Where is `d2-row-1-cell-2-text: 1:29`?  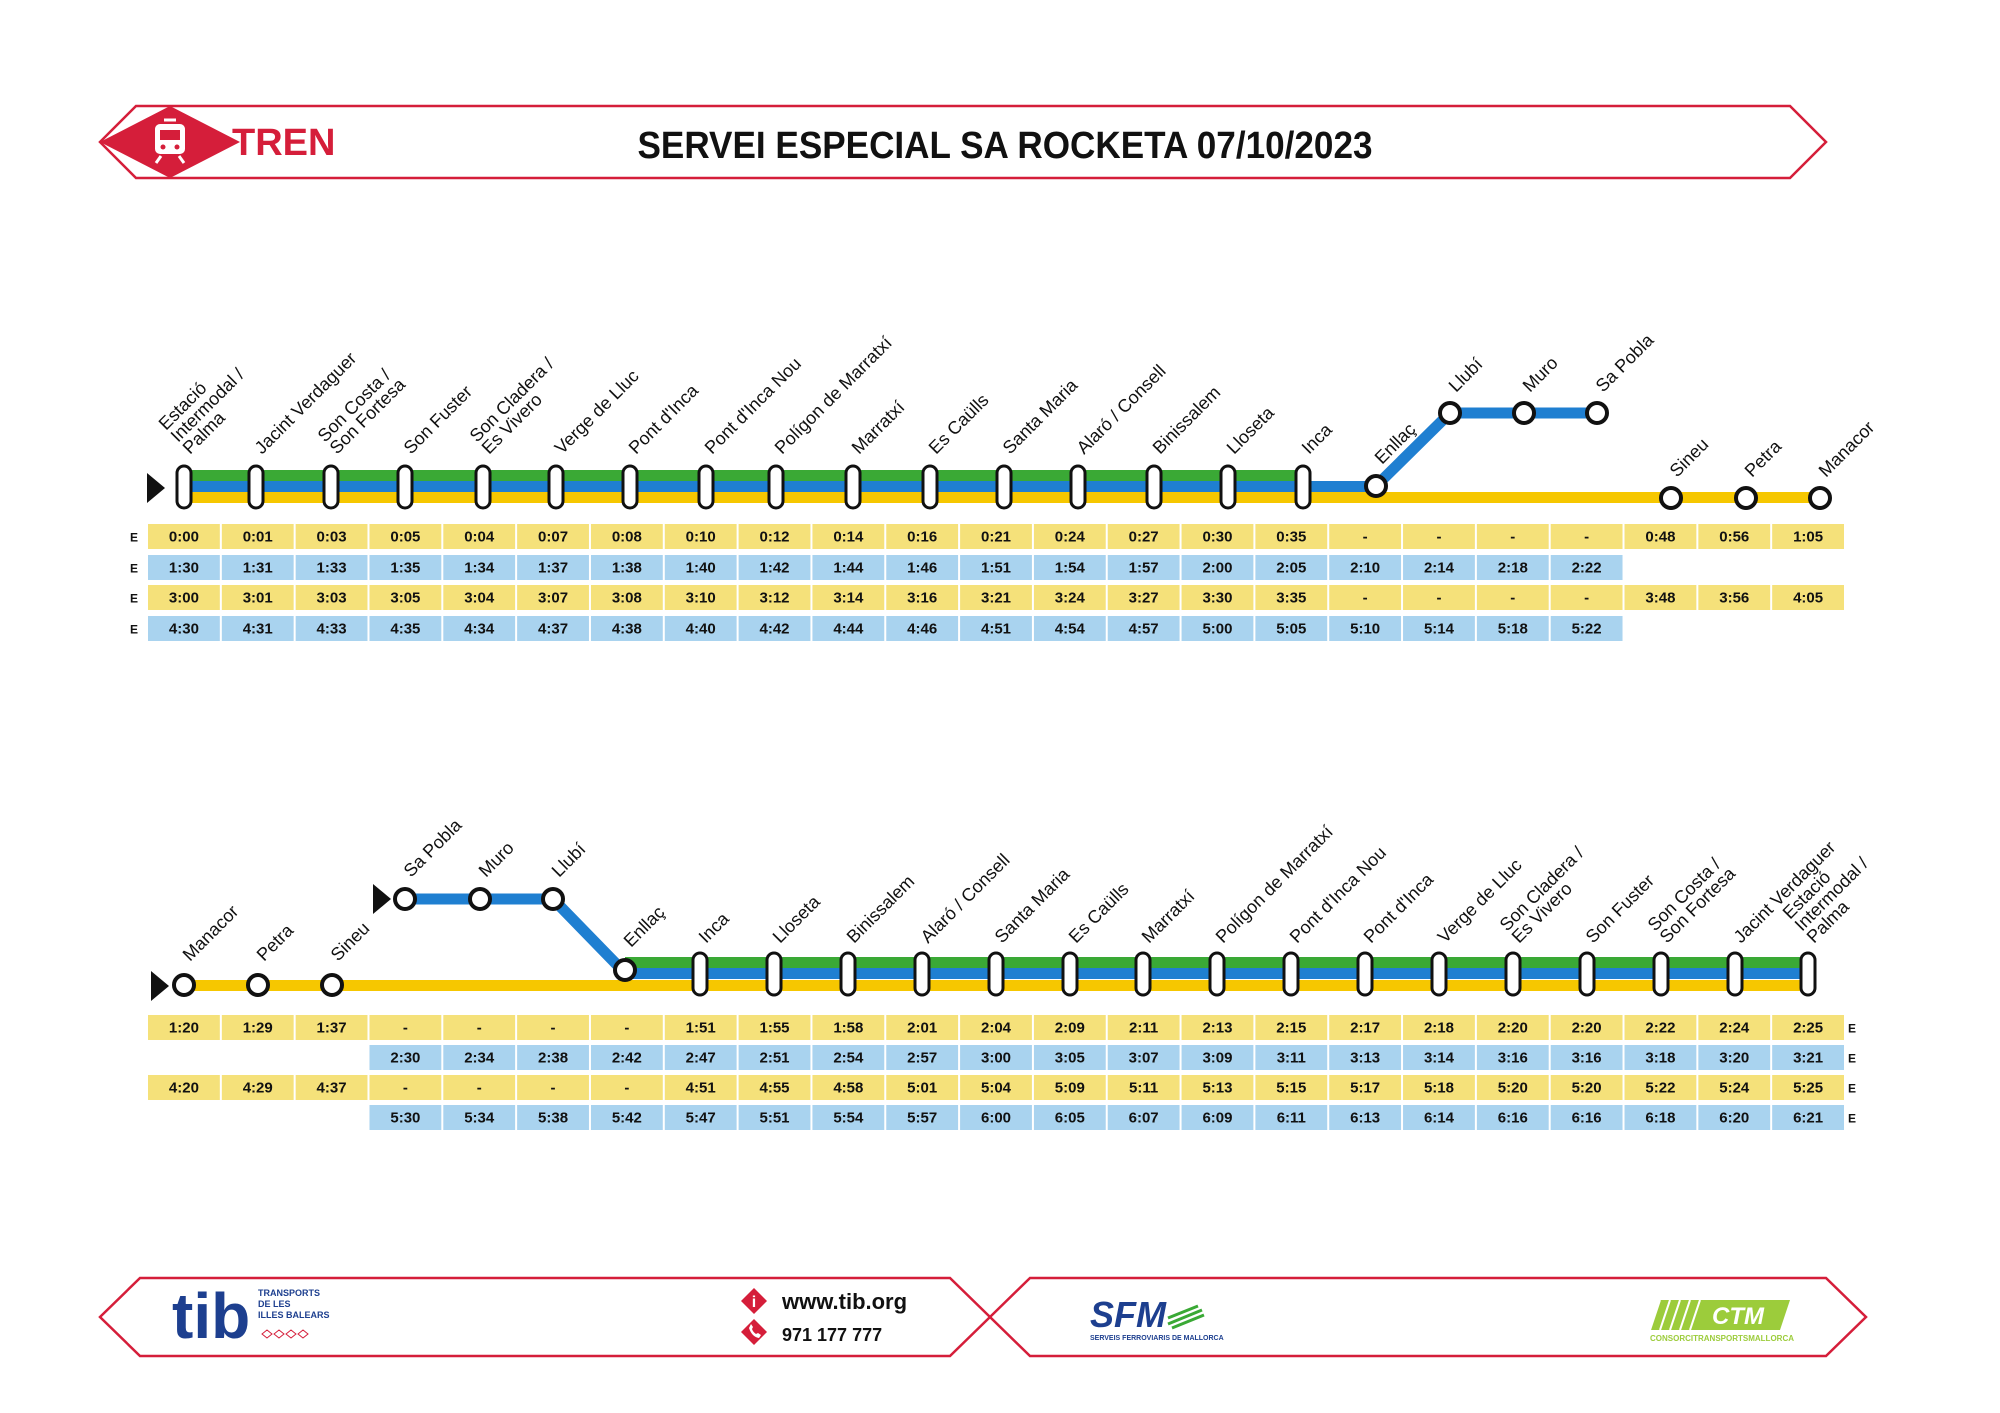
d2-row-1-cell-2-text: 1:29 is located at coordinates (258, 1028).